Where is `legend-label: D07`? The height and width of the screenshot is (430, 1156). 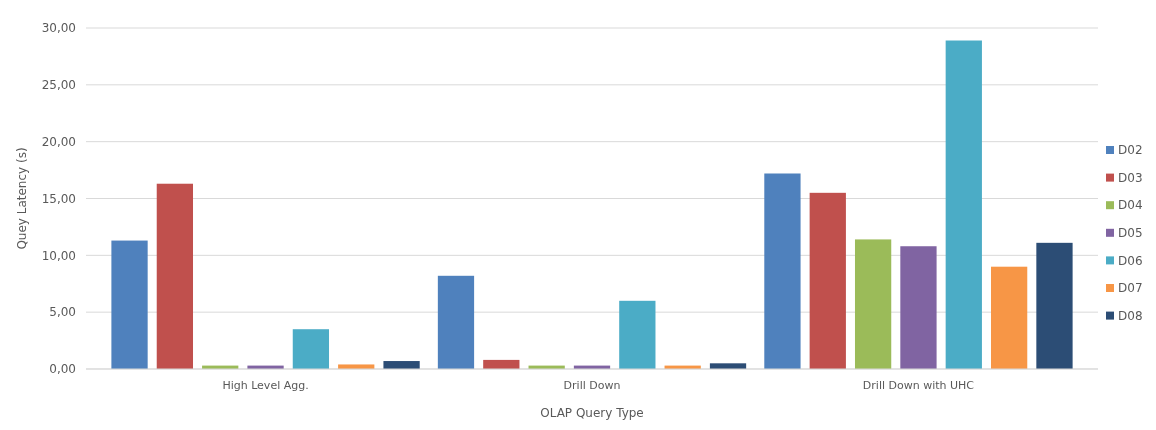 legend-label: D07 is located at coordinates (1130, 288).